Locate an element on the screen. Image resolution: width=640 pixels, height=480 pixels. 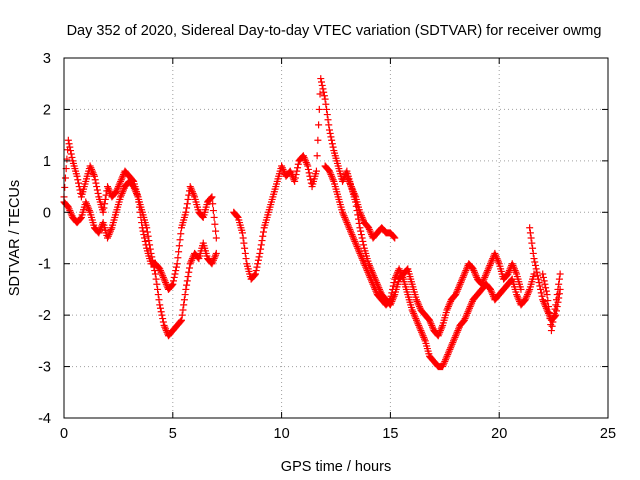
y-tick-label: -4 is located at coordinates (44, 419).